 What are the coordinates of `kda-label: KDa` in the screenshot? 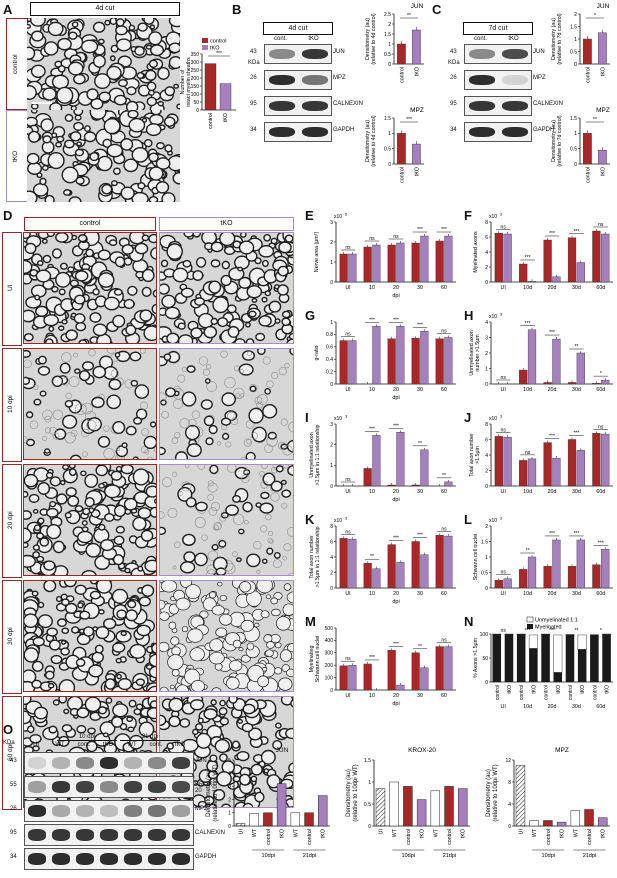 It's located at (454, 63).